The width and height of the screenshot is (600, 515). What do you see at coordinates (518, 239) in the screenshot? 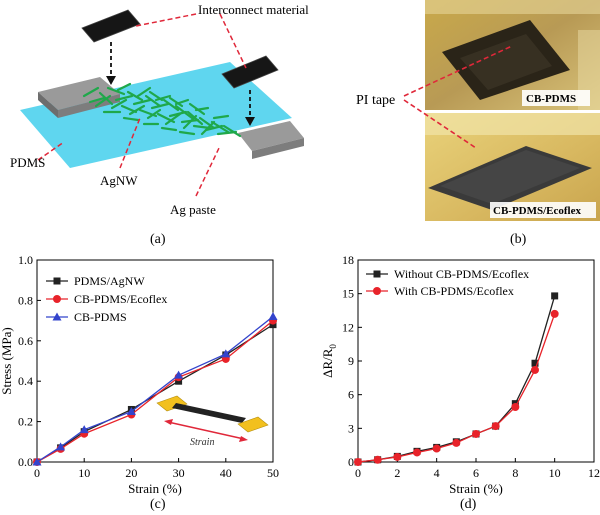
I see `caption-b: (b)` at bounding box center [518, 239].